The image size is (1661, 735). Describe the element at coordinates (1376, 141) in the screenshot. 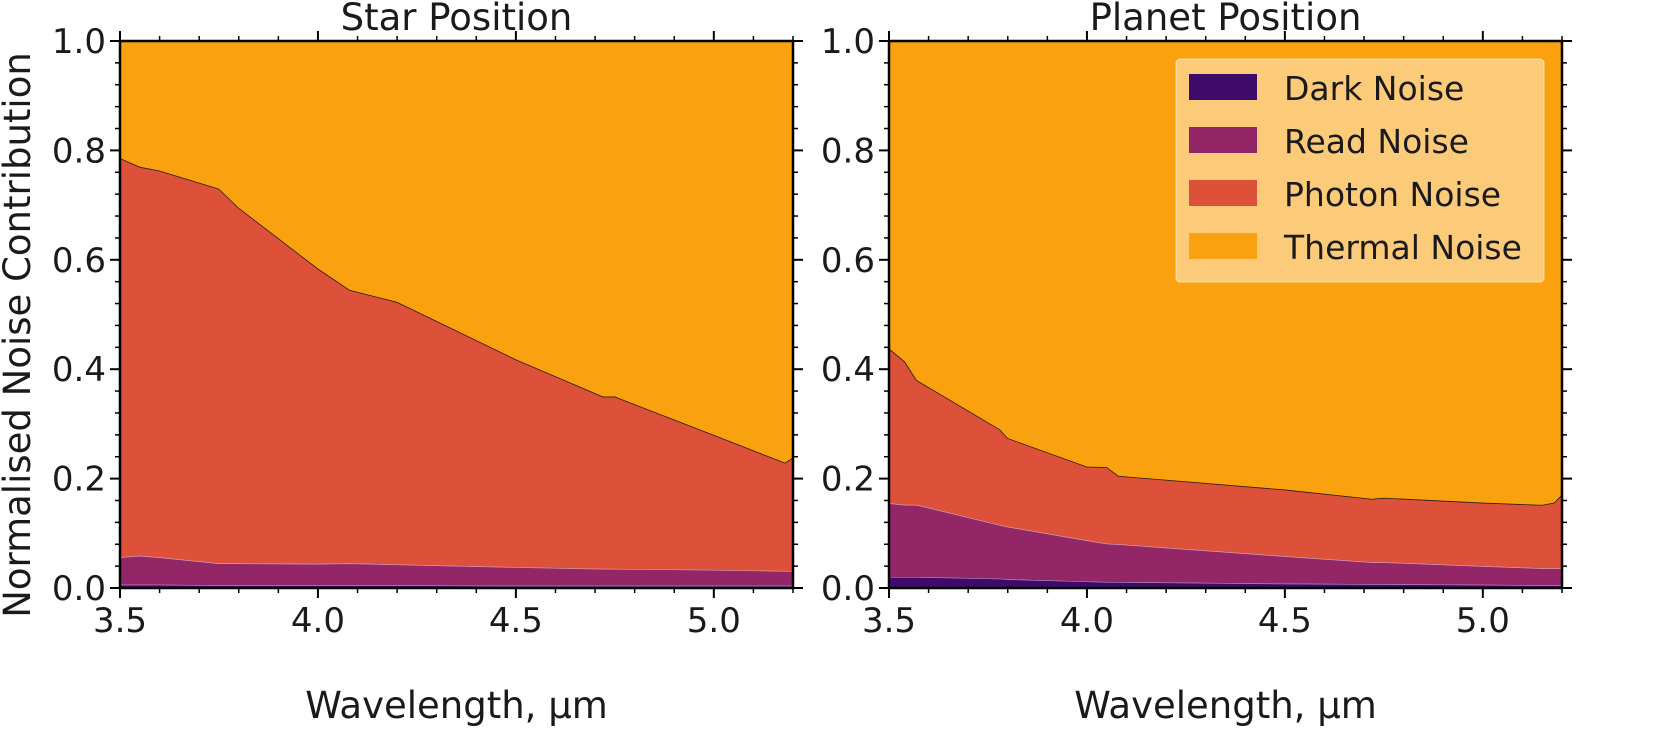

I see `legend-label-read-noise: Read Noise` at that location.